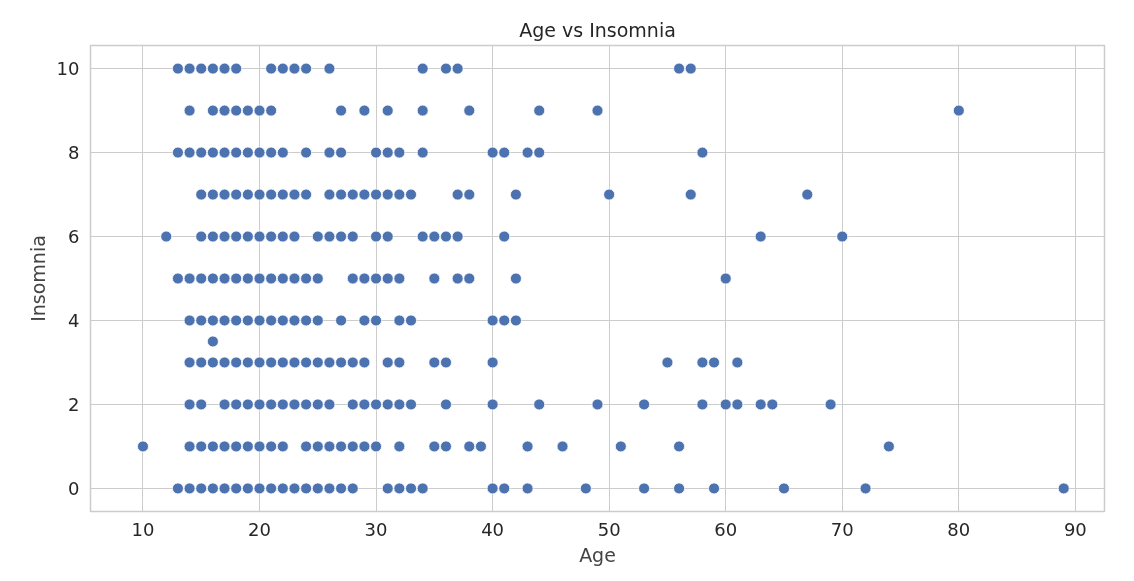 The image size is (1134, 581). I want to click on x-tick-label: 70, so click(842, 529).